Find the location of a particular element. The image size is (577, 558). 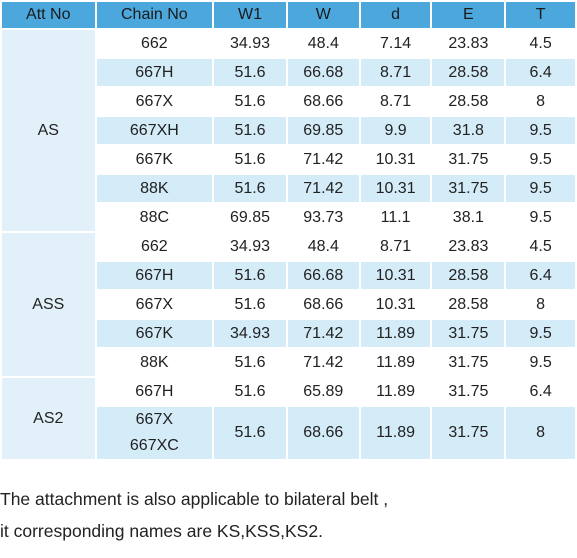

table-row: 667X 667XC 51.6 68.66 11.89 31.75 8 is located at coordinates (289, 433).